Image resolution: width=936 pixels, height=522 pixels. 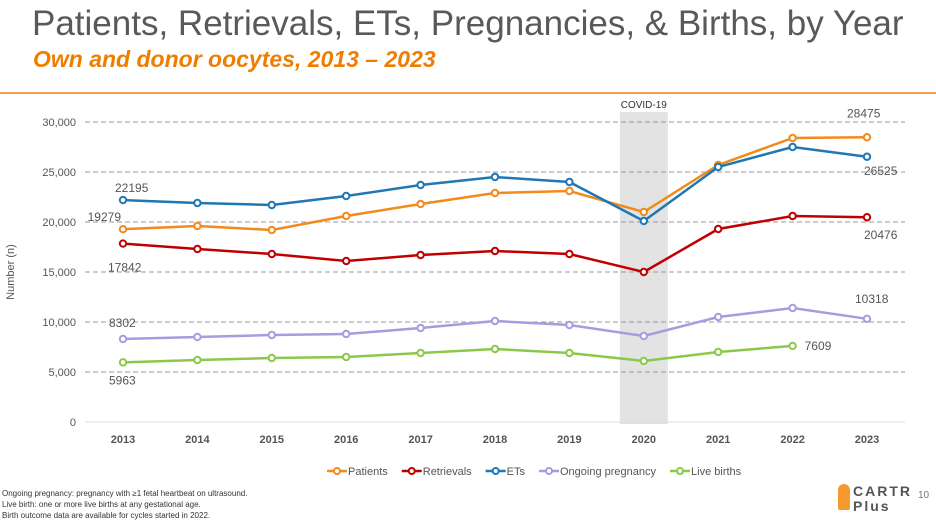 What do you see at coordinates (420, 440) in the screenshot?
I see `x-tick-label: 2017` at bounding box center [420, 440].